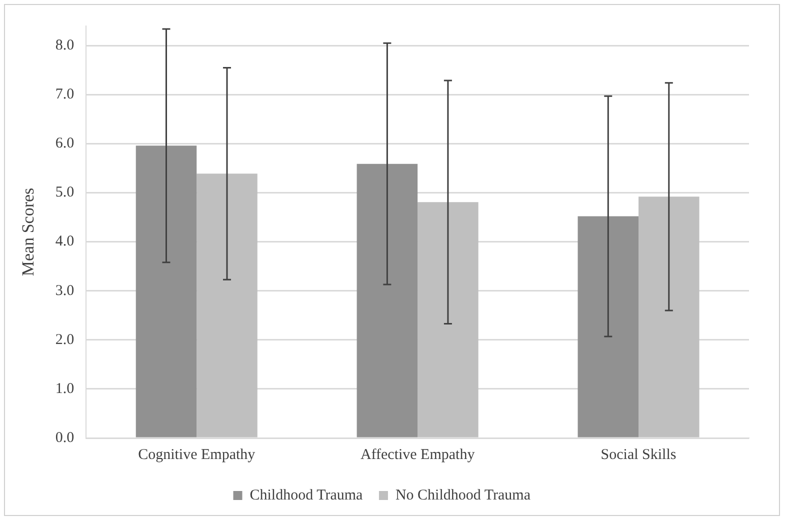  Describe the element at coordinates (64, 290) in the screenshot. I see `y-tick-label: 3.0` at that location.